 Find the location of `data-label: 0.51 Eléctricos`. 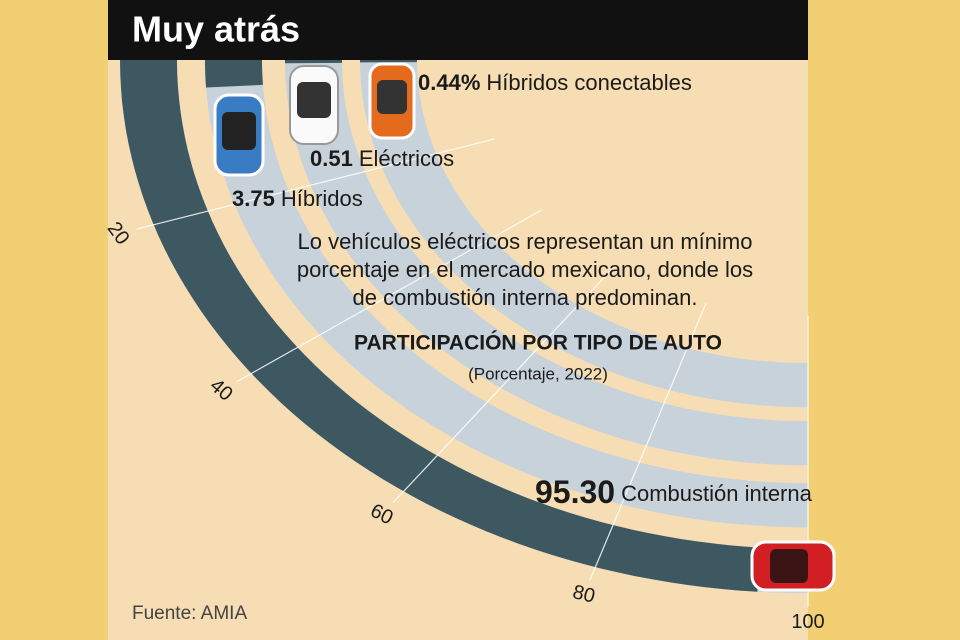

data-label: 0.51 Eléctricos is located at coordinates (382, 158).